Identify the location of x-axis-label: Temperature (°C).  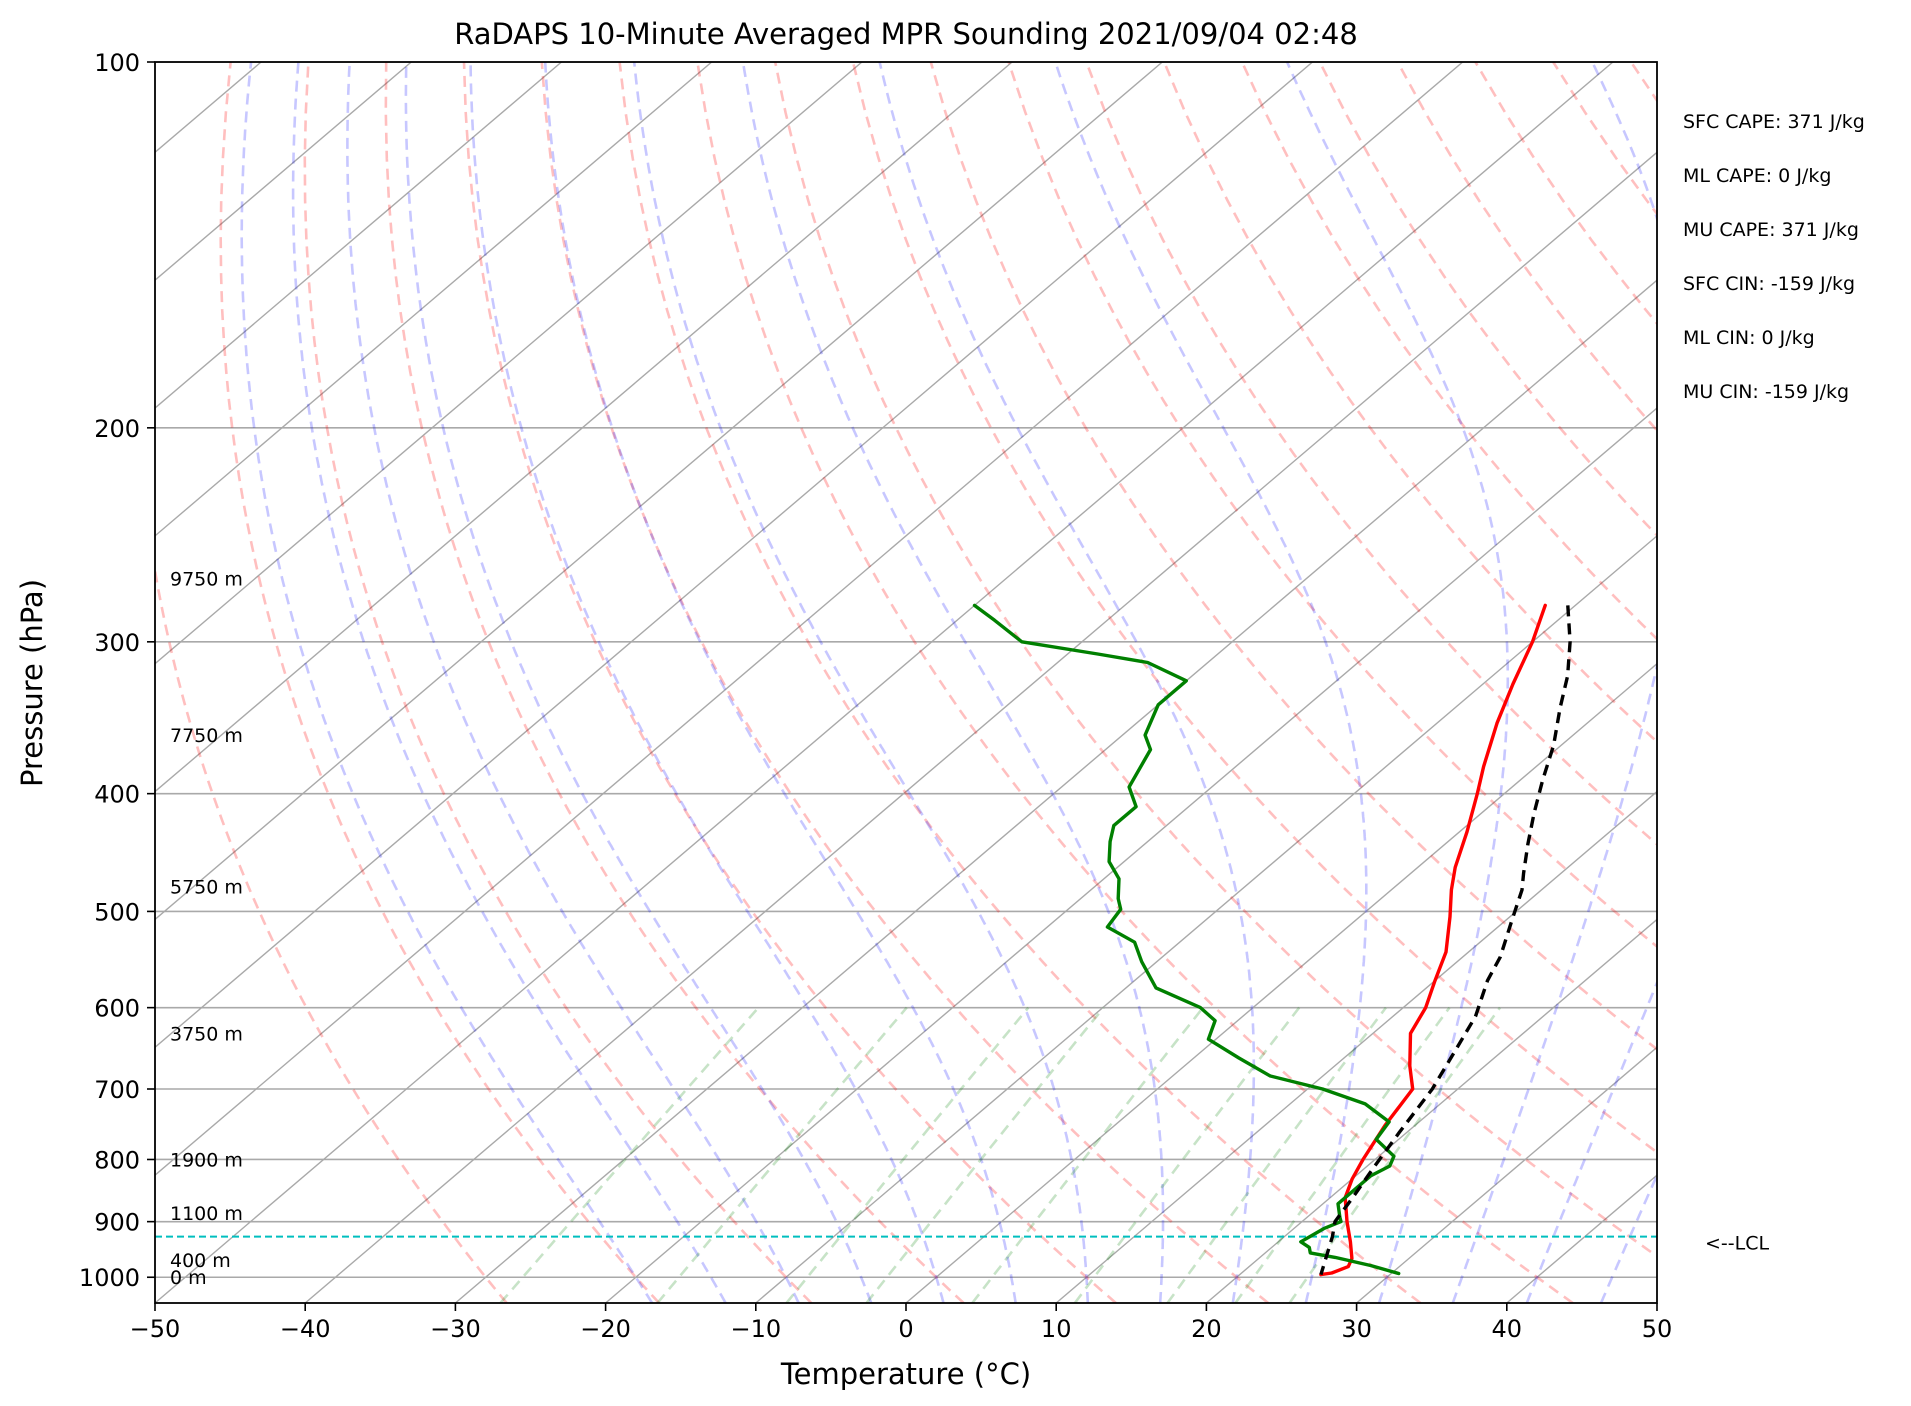
(905, 1374).